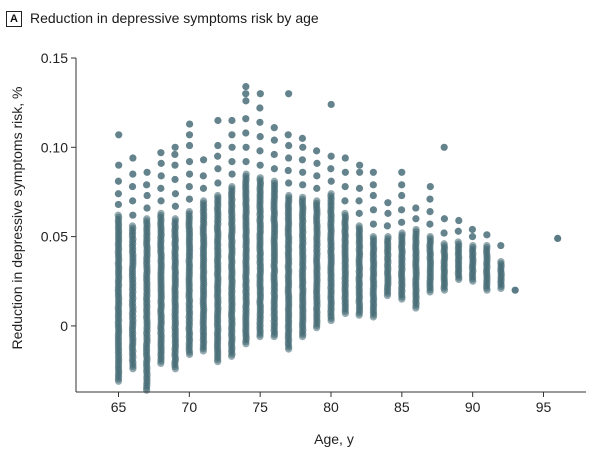  Describe the element at coordinates (402, 407) in the screenshot. I see `x-tick-label: 85` at that location.